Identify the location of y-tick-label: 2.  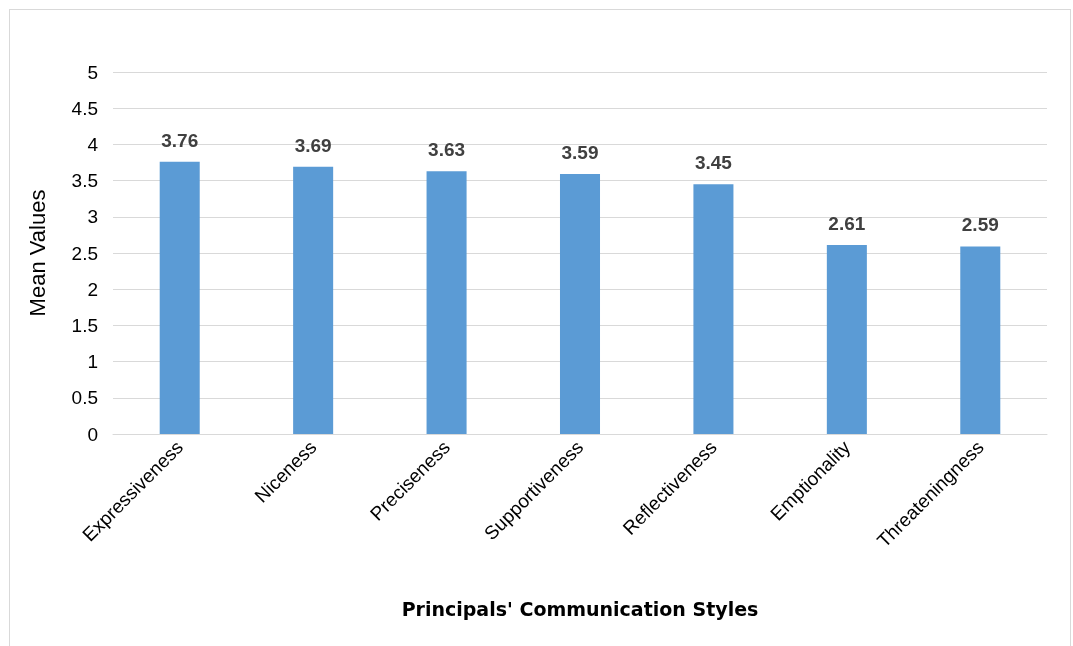
(92, 289).